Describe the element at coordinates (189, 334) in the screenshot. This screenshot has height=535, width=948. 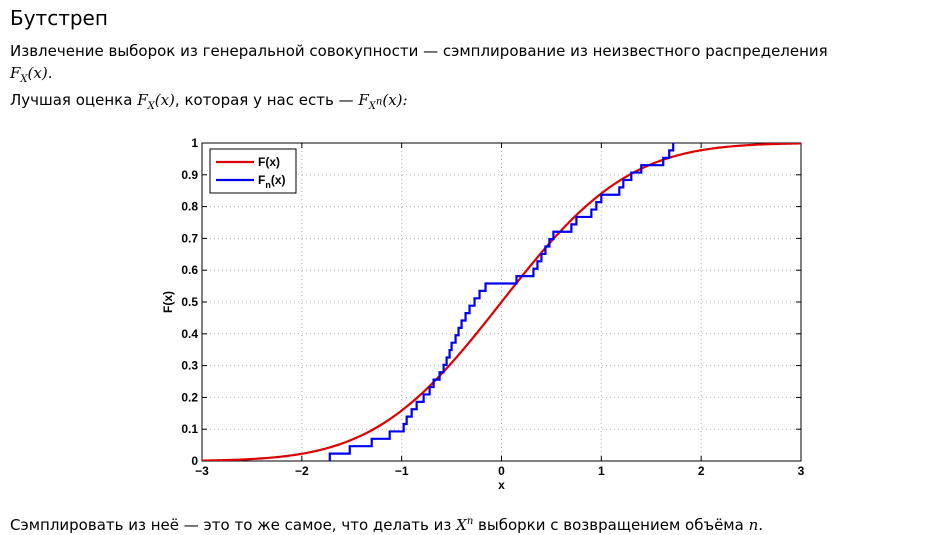
I see `y-tick-label: 0.4` at that location.